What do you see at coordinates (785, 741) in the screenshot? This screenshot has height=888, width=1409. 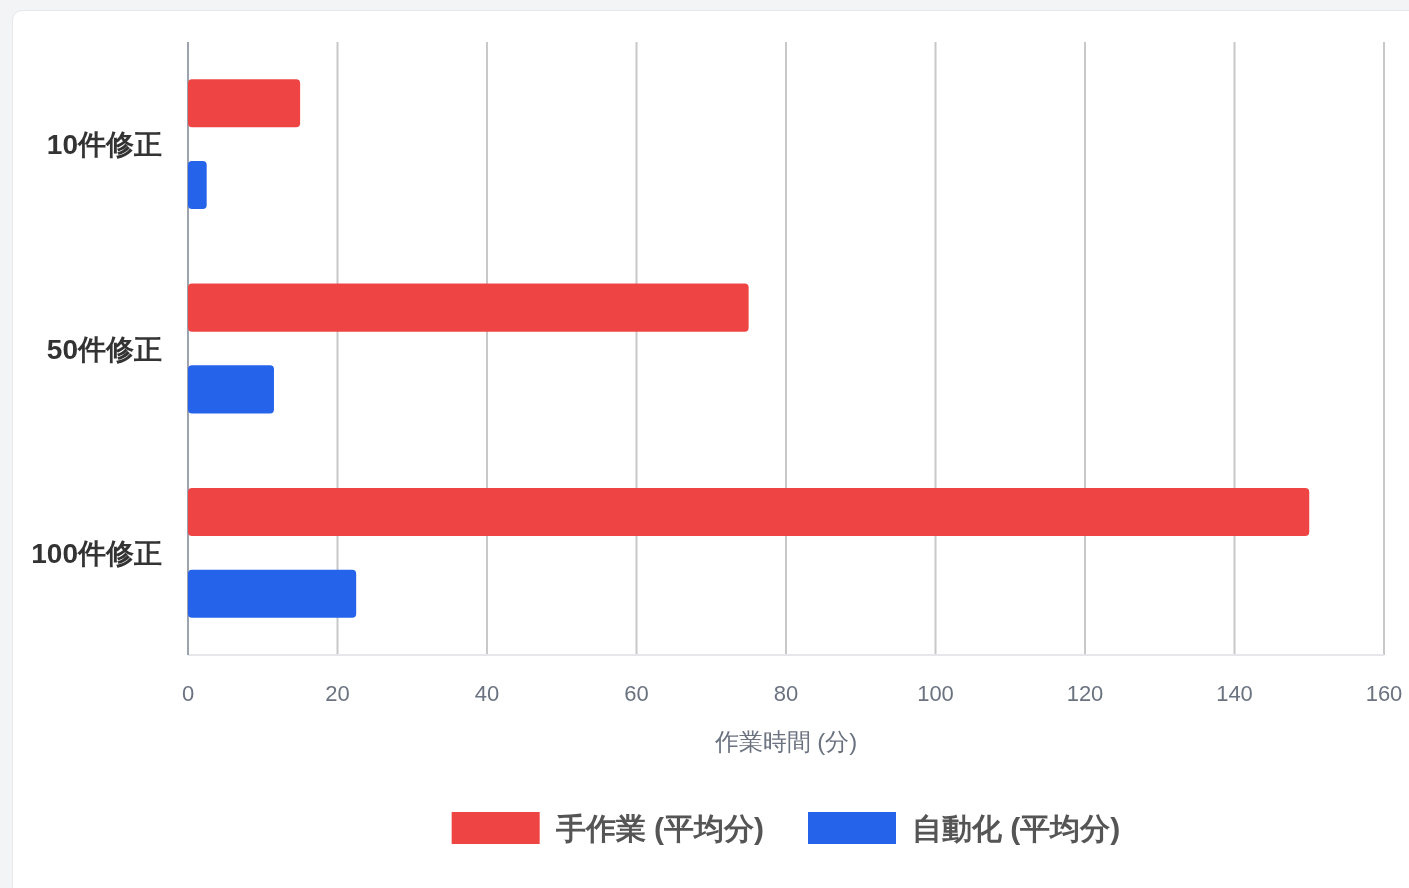 I see `x-axis-title: 作業時間 (分)` at bounding box center [785, 741].